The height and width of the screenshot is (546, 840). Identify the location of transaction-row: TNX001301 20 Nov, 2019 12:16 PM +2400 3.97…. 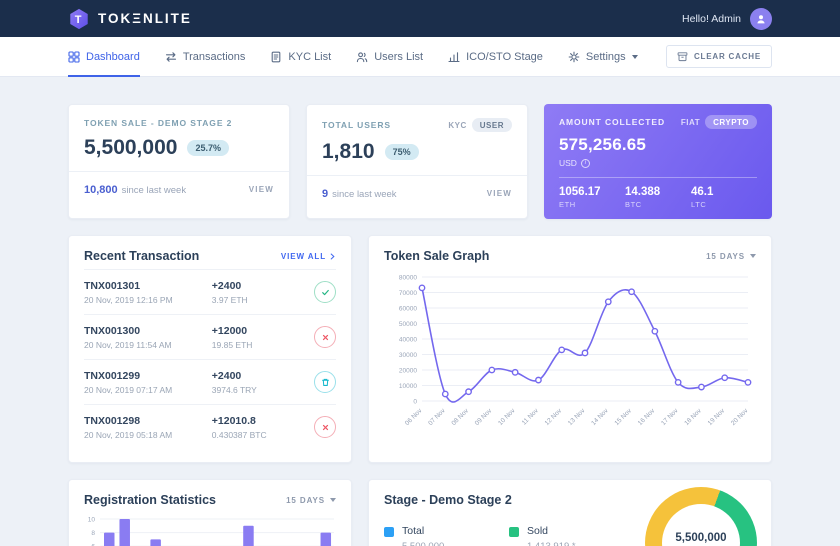
(210, 291).